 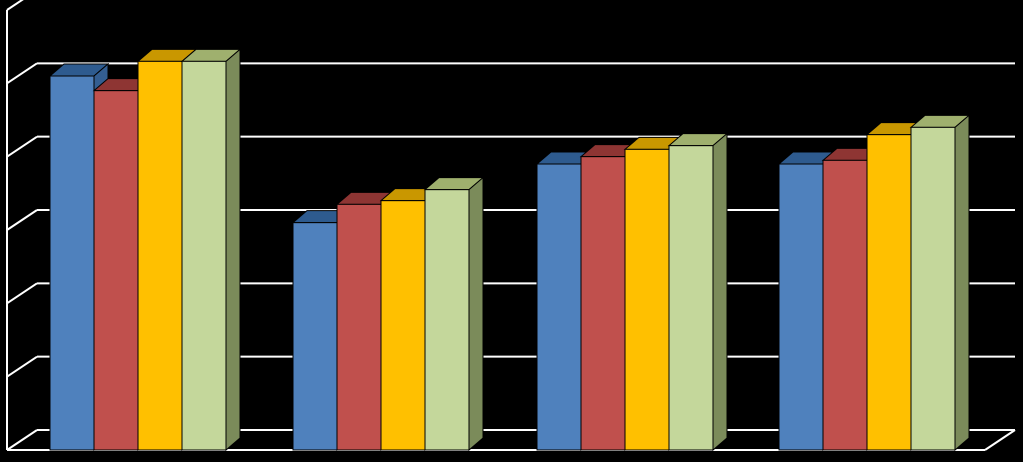 What do you see at coordinates (1000, 440) in the screenshot?
I see `floor-edge` at bounding box center [1000, 440].